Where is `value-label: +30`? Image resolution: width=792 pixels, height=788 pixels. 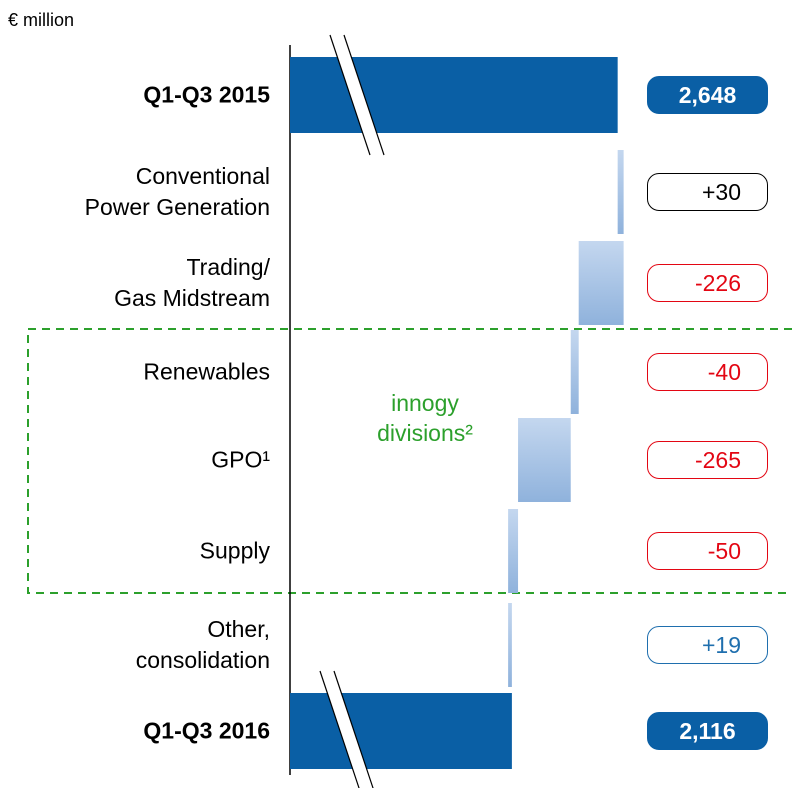 value-label: +30 is located at coordinates (707, 192).